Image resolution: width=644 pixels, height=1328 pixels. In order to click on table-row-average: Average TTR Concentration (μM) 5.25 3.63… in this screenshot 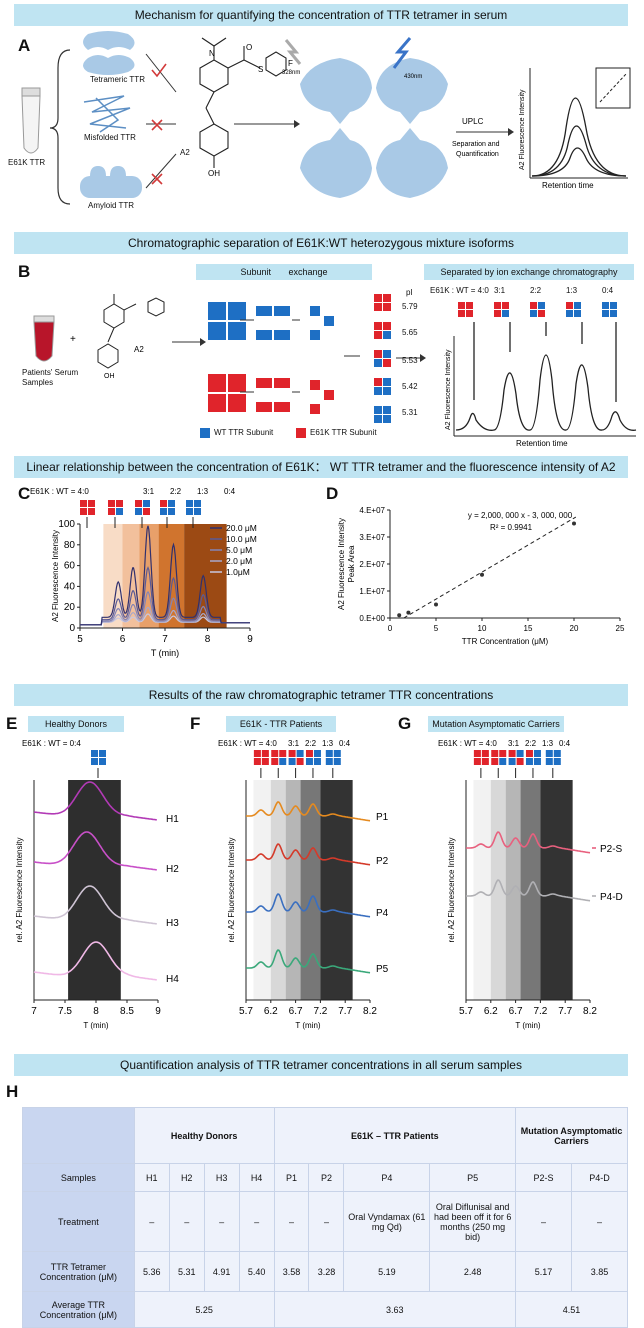, I will do `click(325, 1309)`.